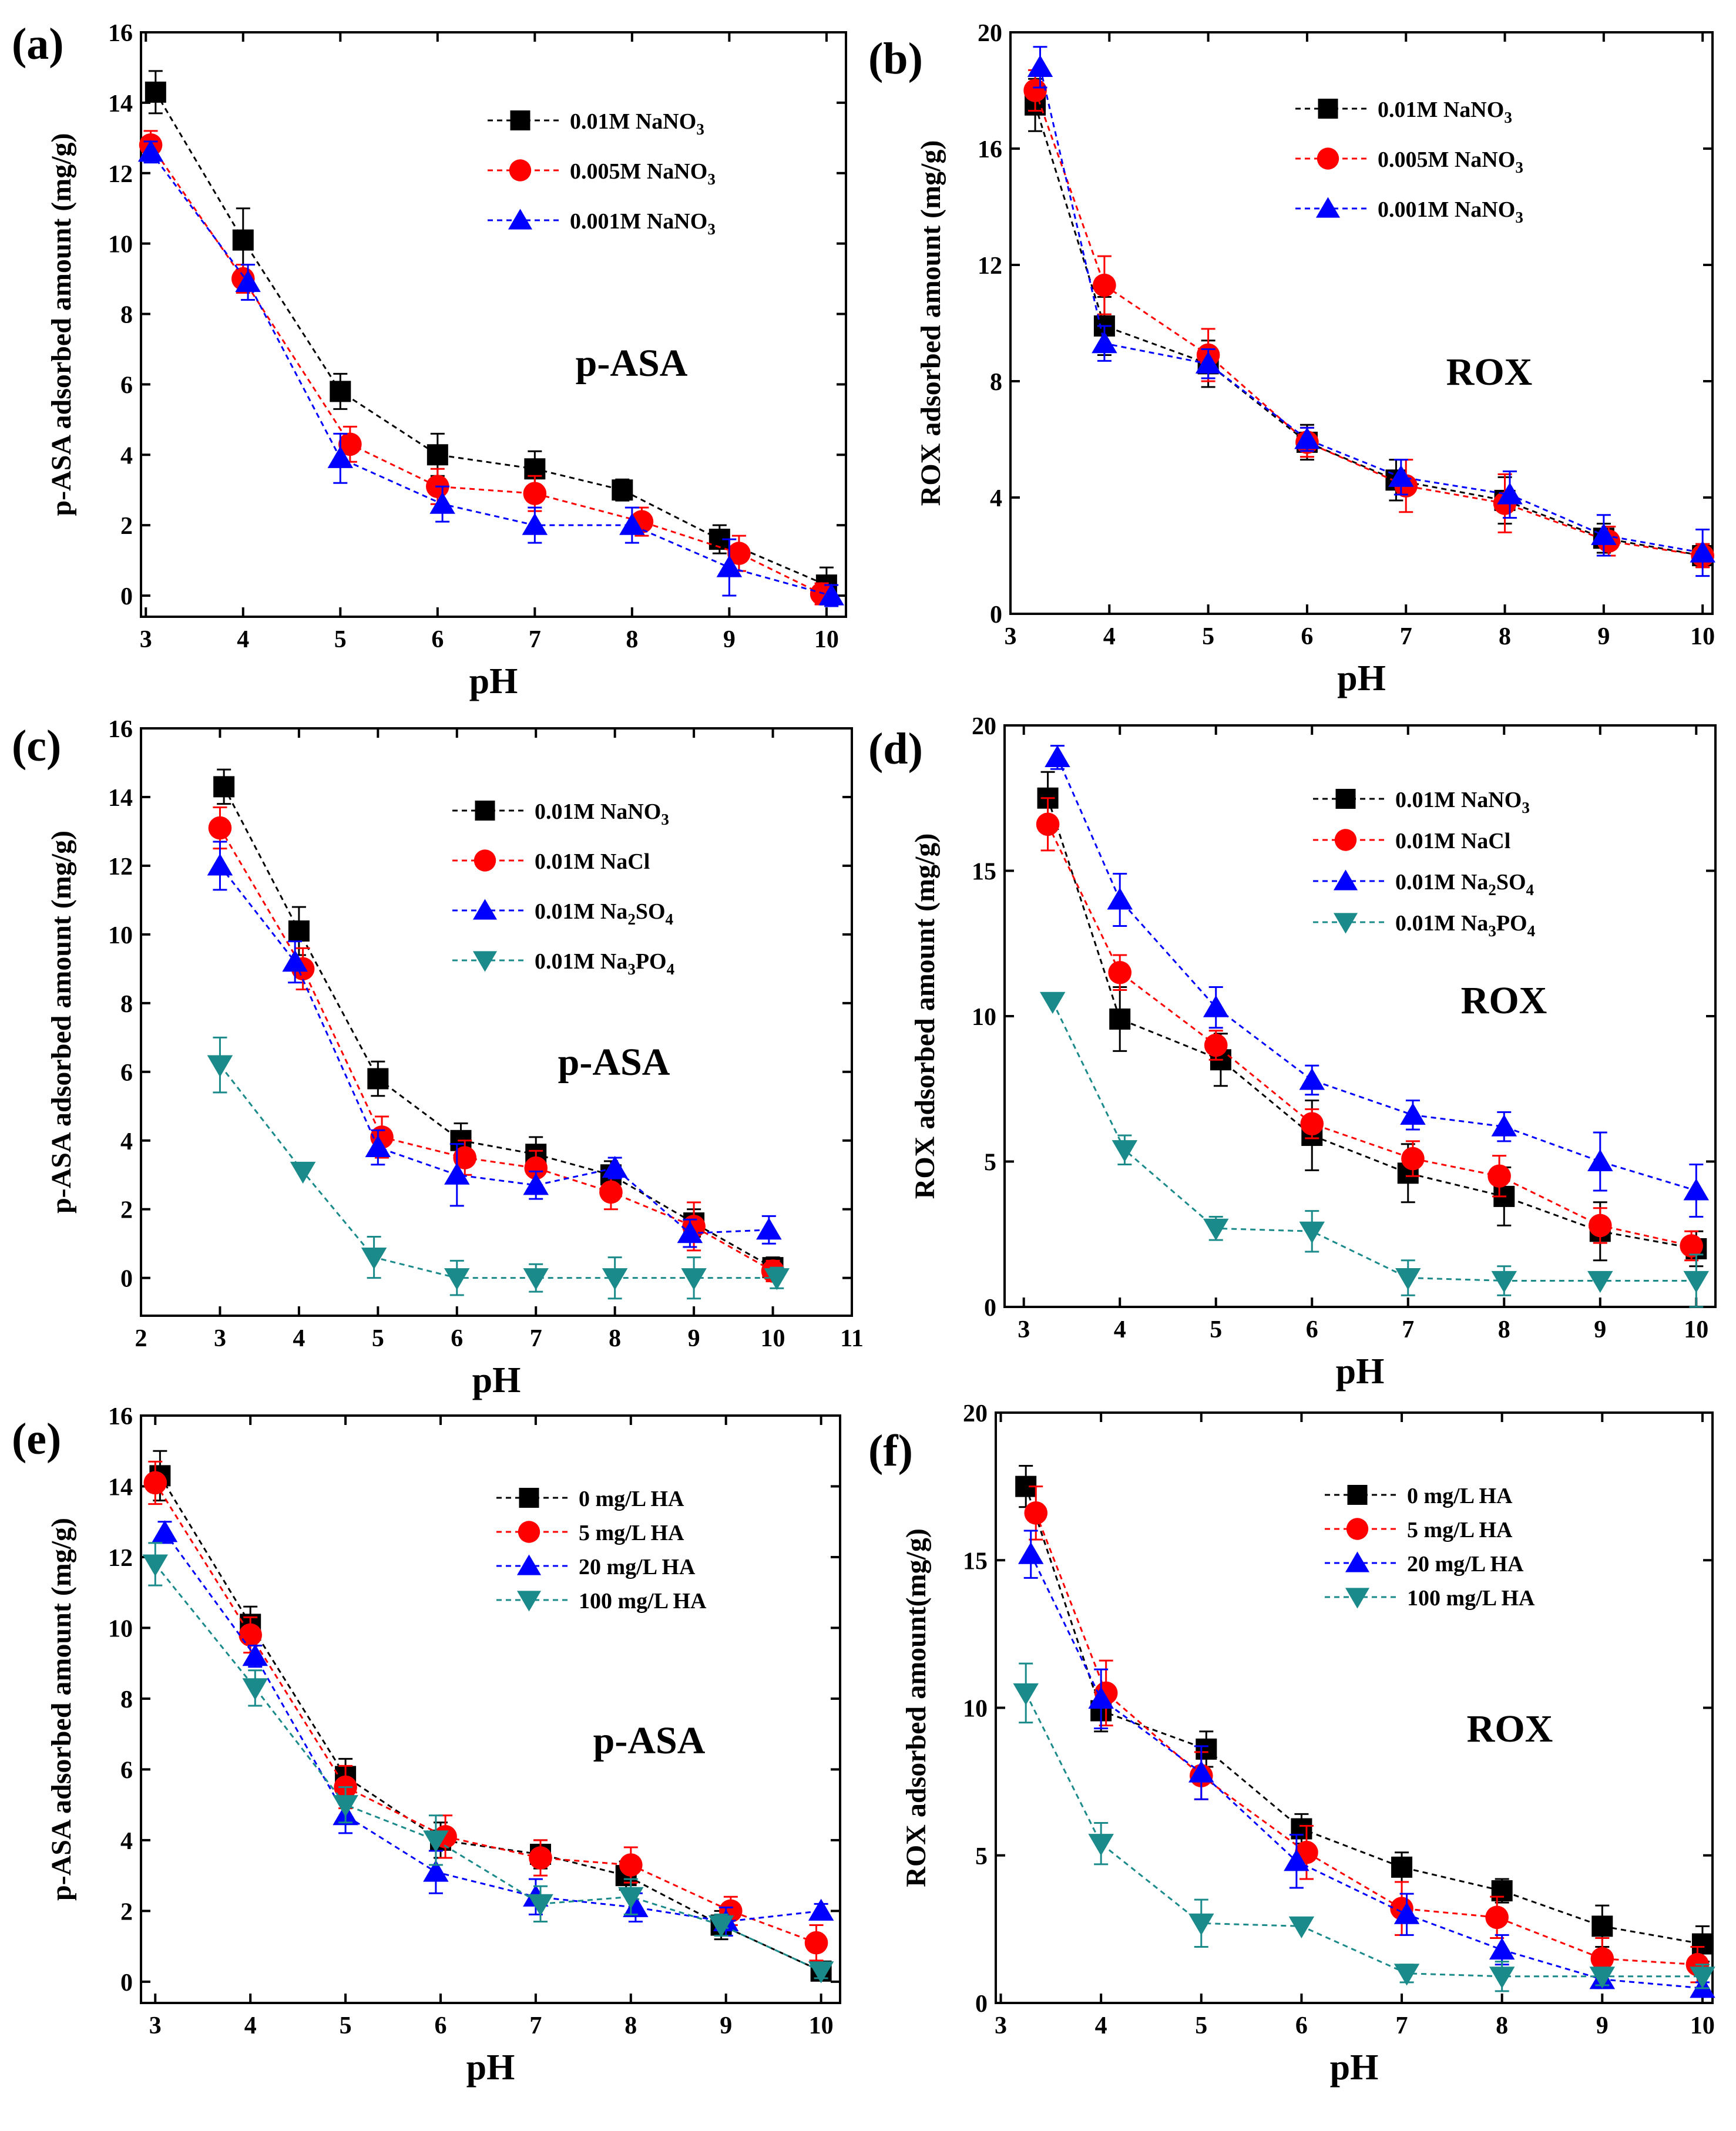 This screenshot has height=2131, width=1736. Describe the element at coordinates (984, 1018) in the screenshot. I see `y-tick-label: 10` at that location.